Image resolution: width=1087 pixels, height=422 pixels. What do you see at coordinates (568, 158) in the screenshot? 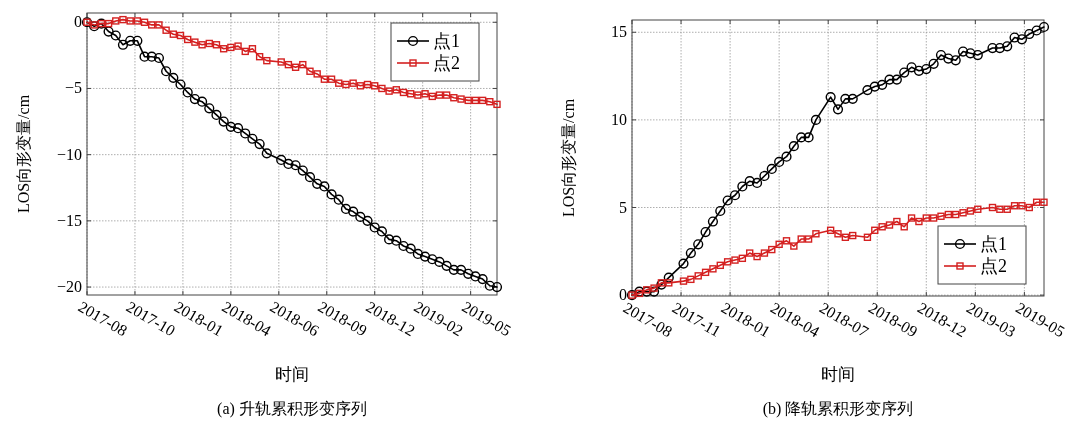
I see `y-axis-title: LOS向形变量/cm` at bounding box center [568, 158].